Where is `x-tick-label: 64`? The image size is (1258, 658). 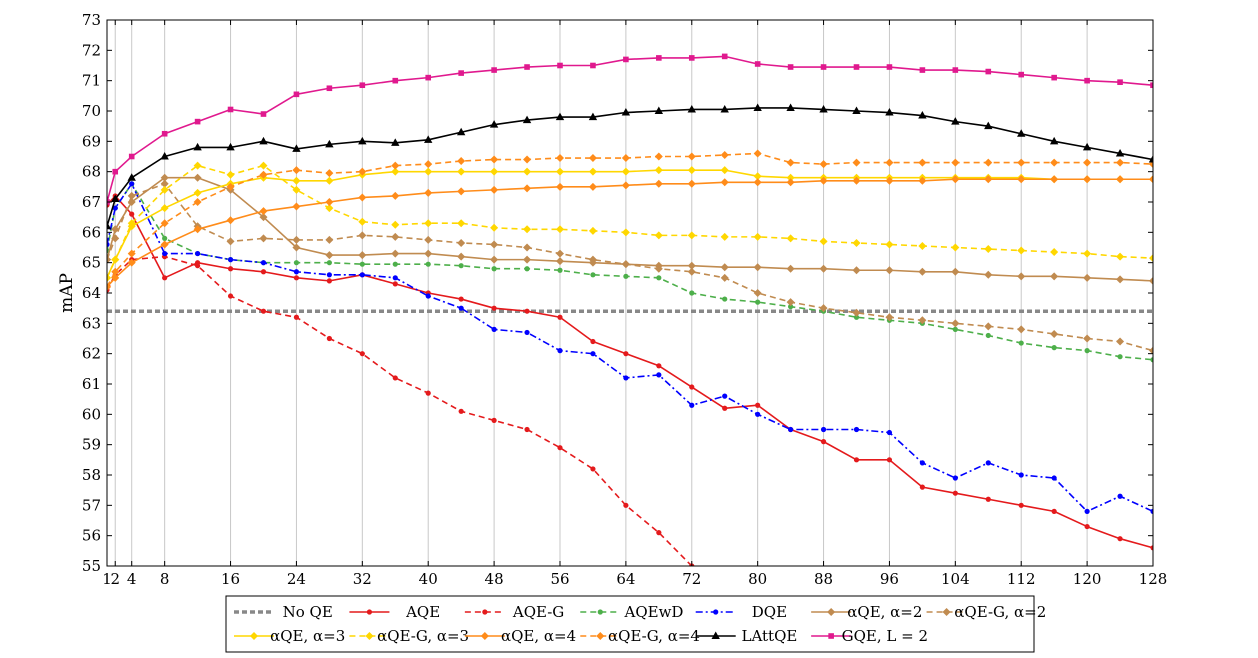 x-tick-label: 64 is located at coordinates (625, 579).